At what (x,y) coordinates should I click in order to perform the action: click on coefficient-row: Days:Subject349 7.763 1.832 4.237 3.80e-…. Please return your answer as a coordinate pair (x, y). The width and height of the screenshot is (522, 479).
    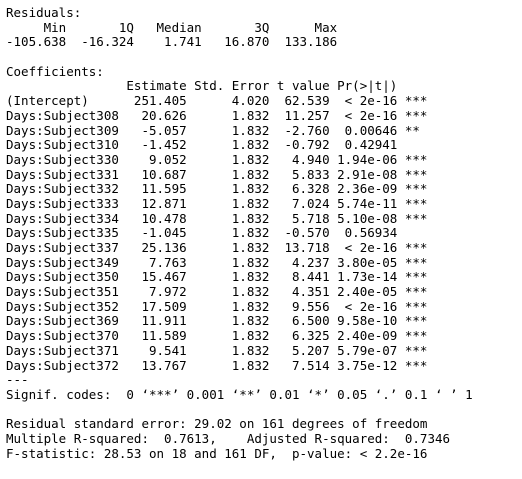
    Looking at the image, I should click on (217, 262).